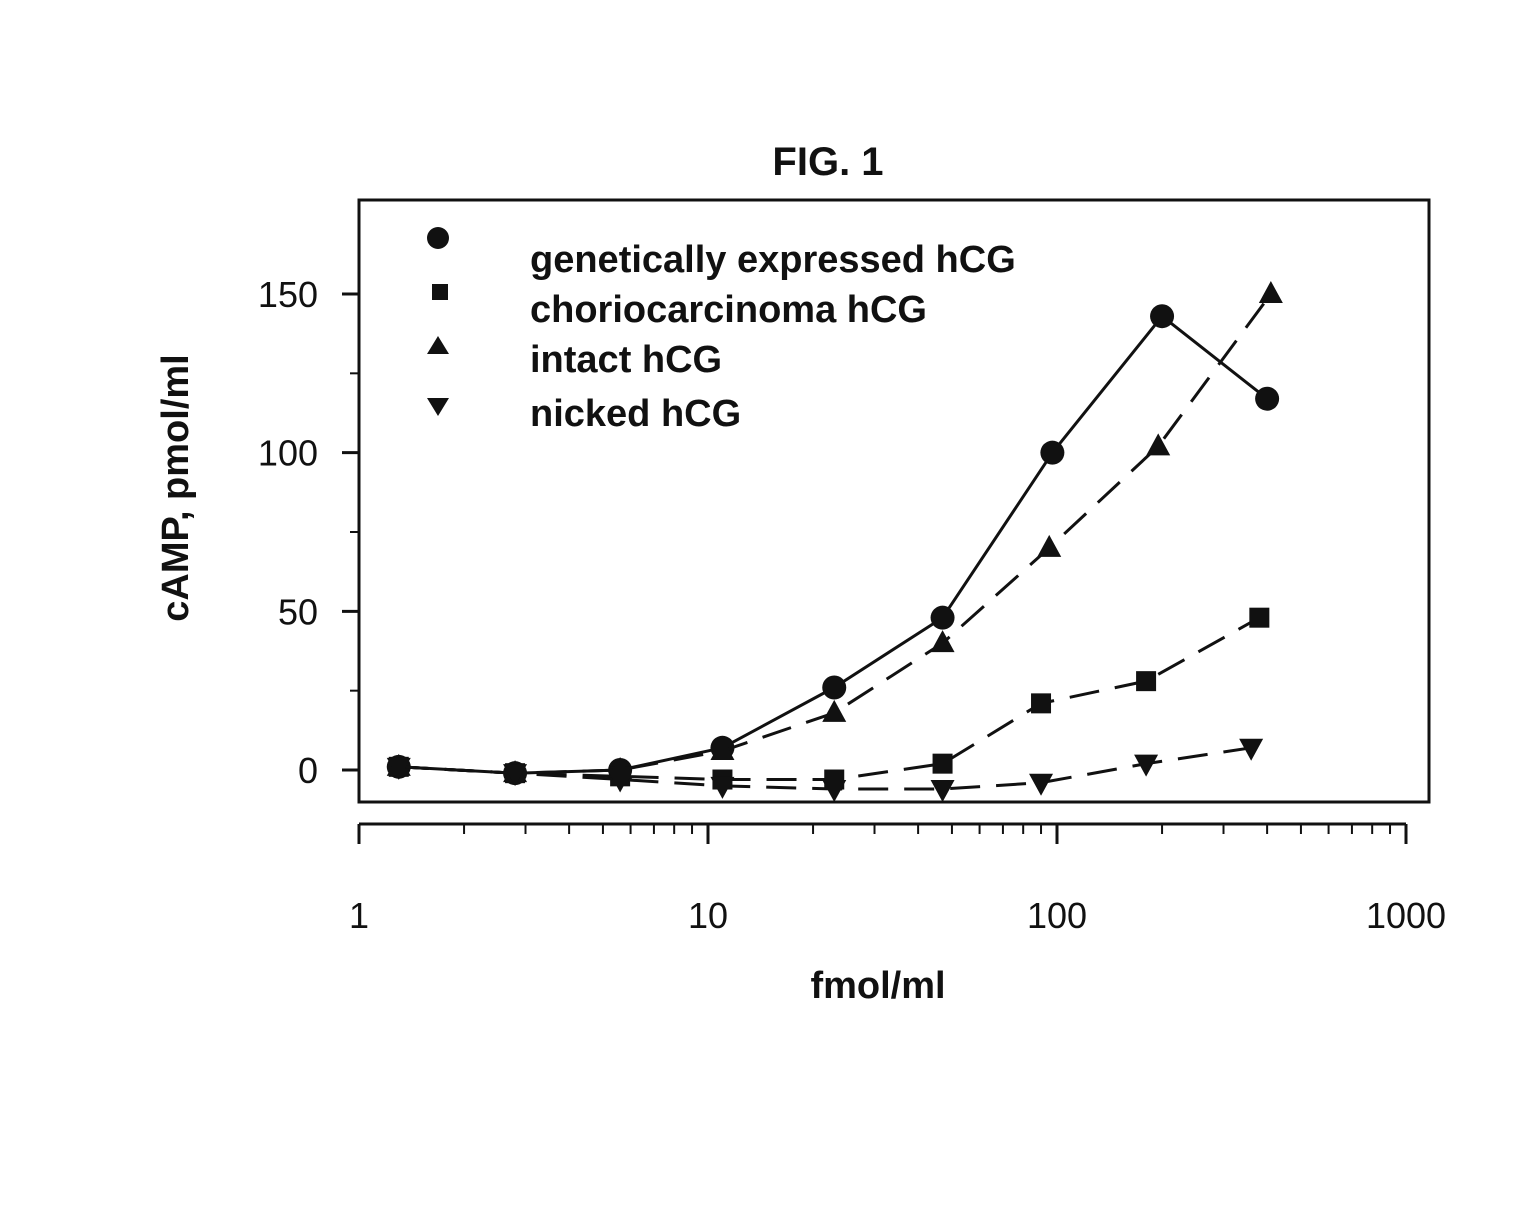  I want to click on legend-item-intact: intact hCG, so click(574, 358).